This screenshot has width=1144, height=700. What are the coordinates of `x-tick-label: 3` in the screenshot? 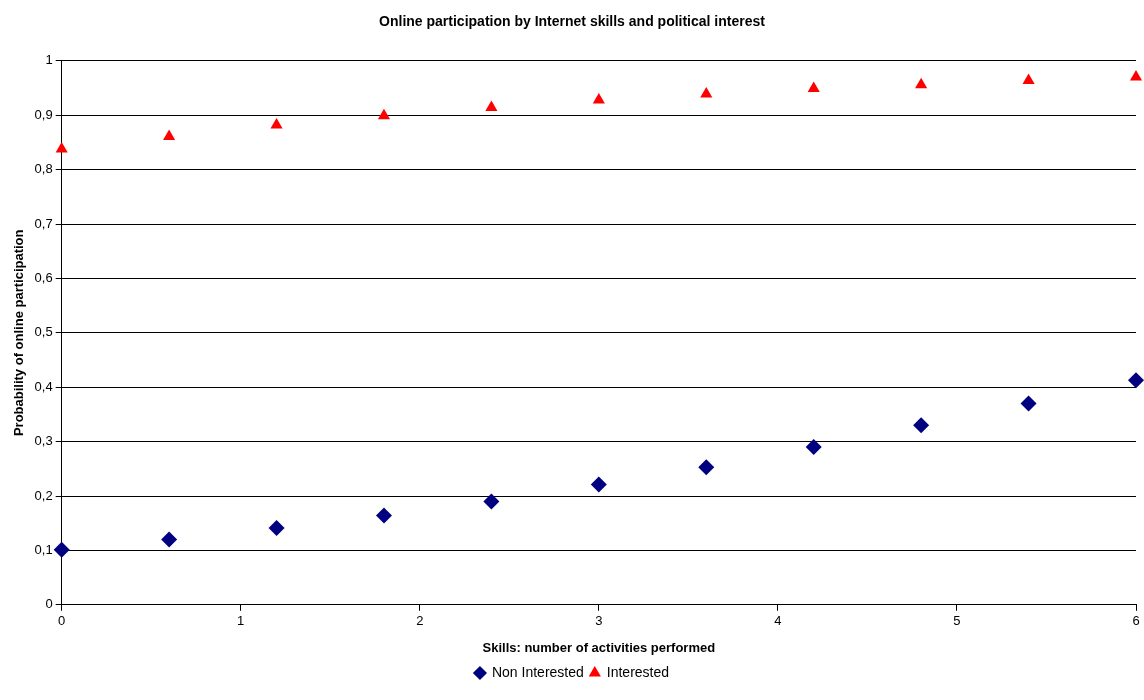 It's located at (599, 621).